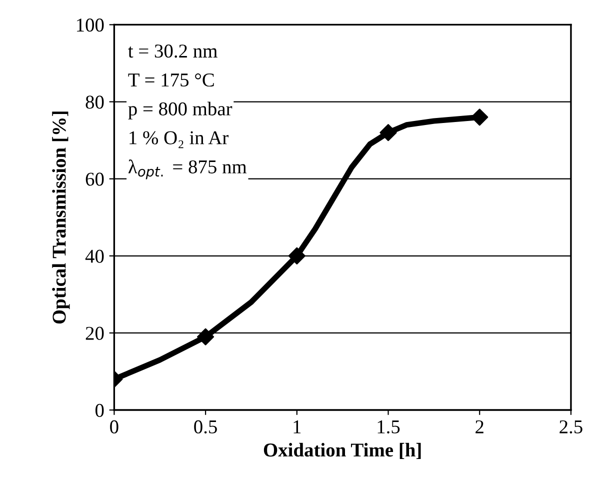  What do you see at coordinates (99, 410) in the screenshot?
I see `y-tick-label: 0` at bounding box center [99, 410].